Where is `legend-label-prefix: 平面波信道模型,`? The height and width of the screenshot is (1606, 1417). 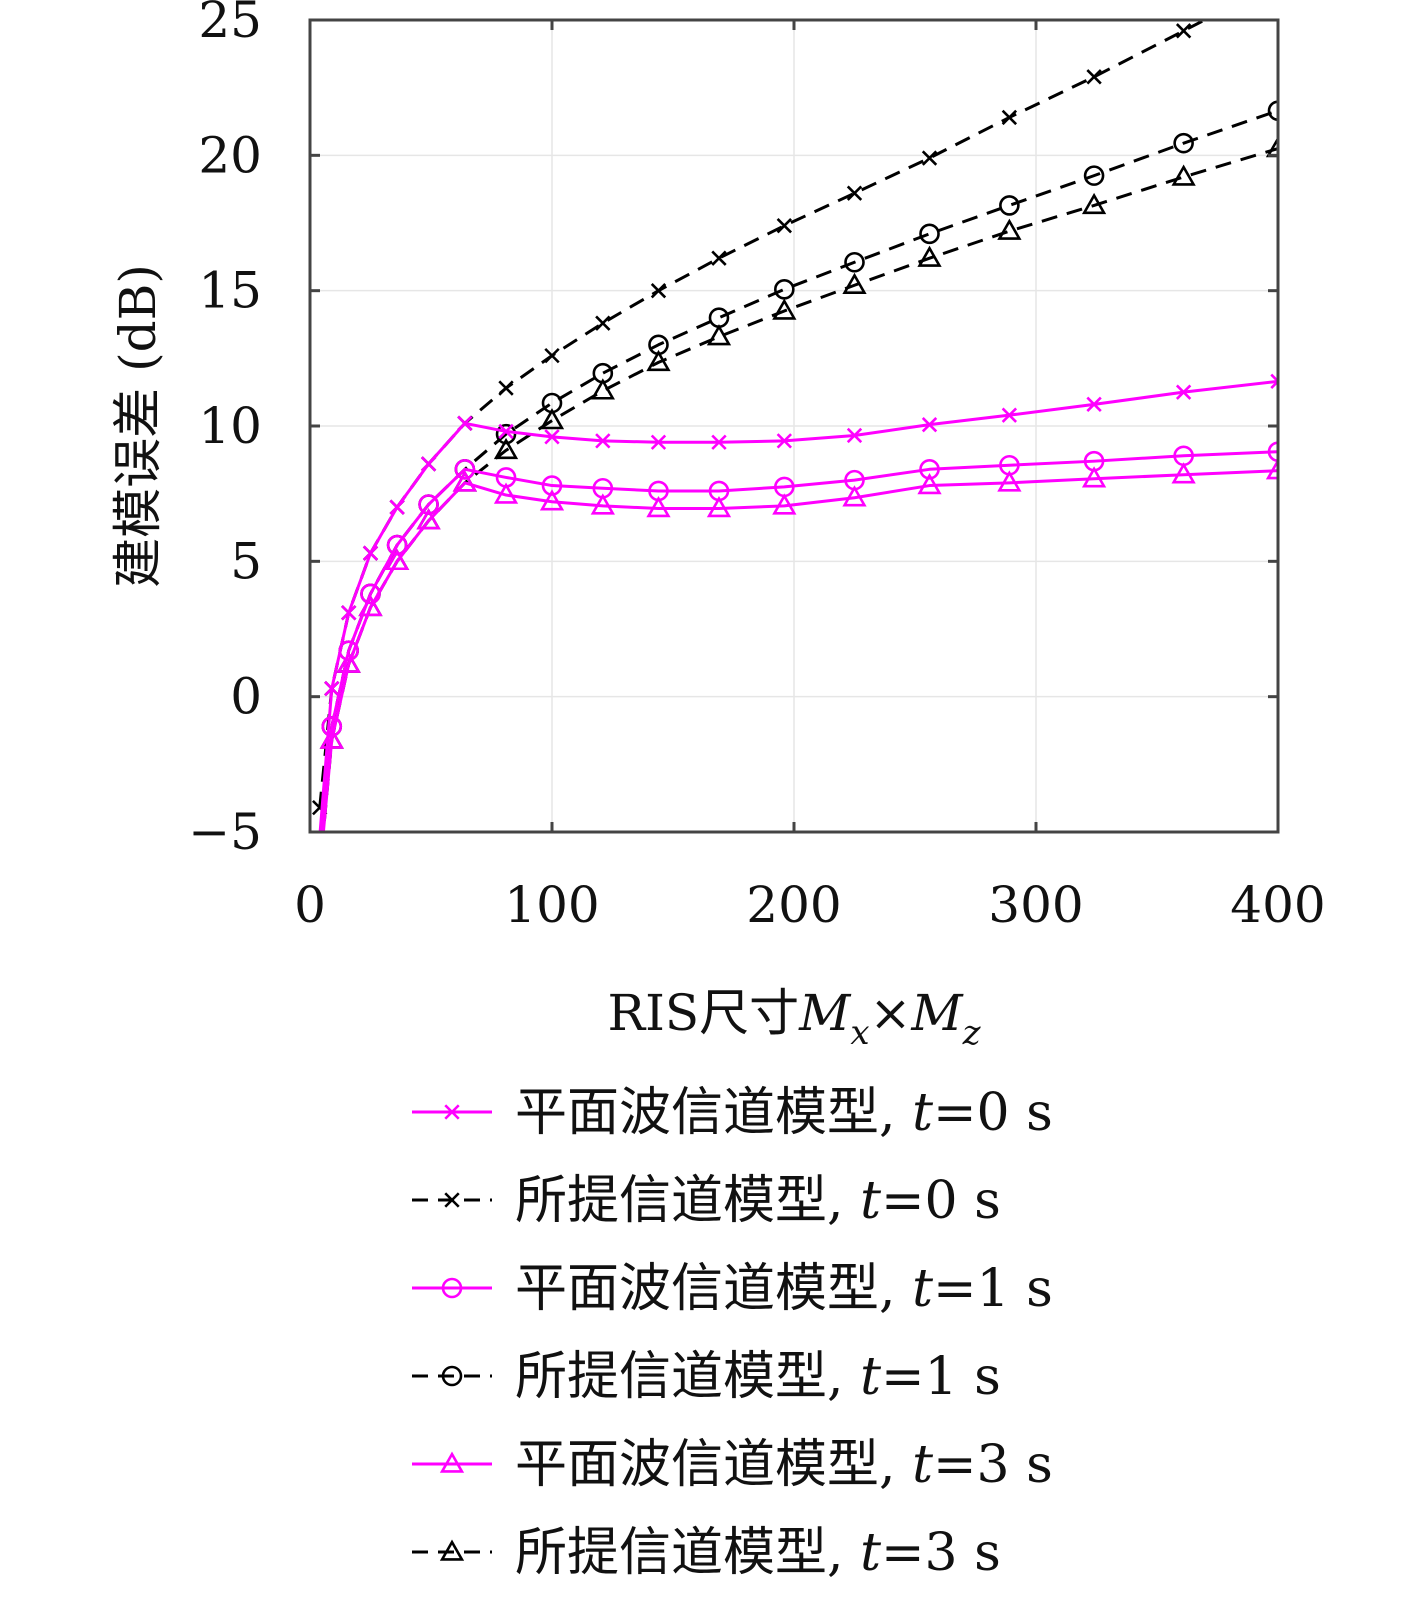
legend-label-prefix: 平面波信道模型, is located at coordinates (713, 1113).